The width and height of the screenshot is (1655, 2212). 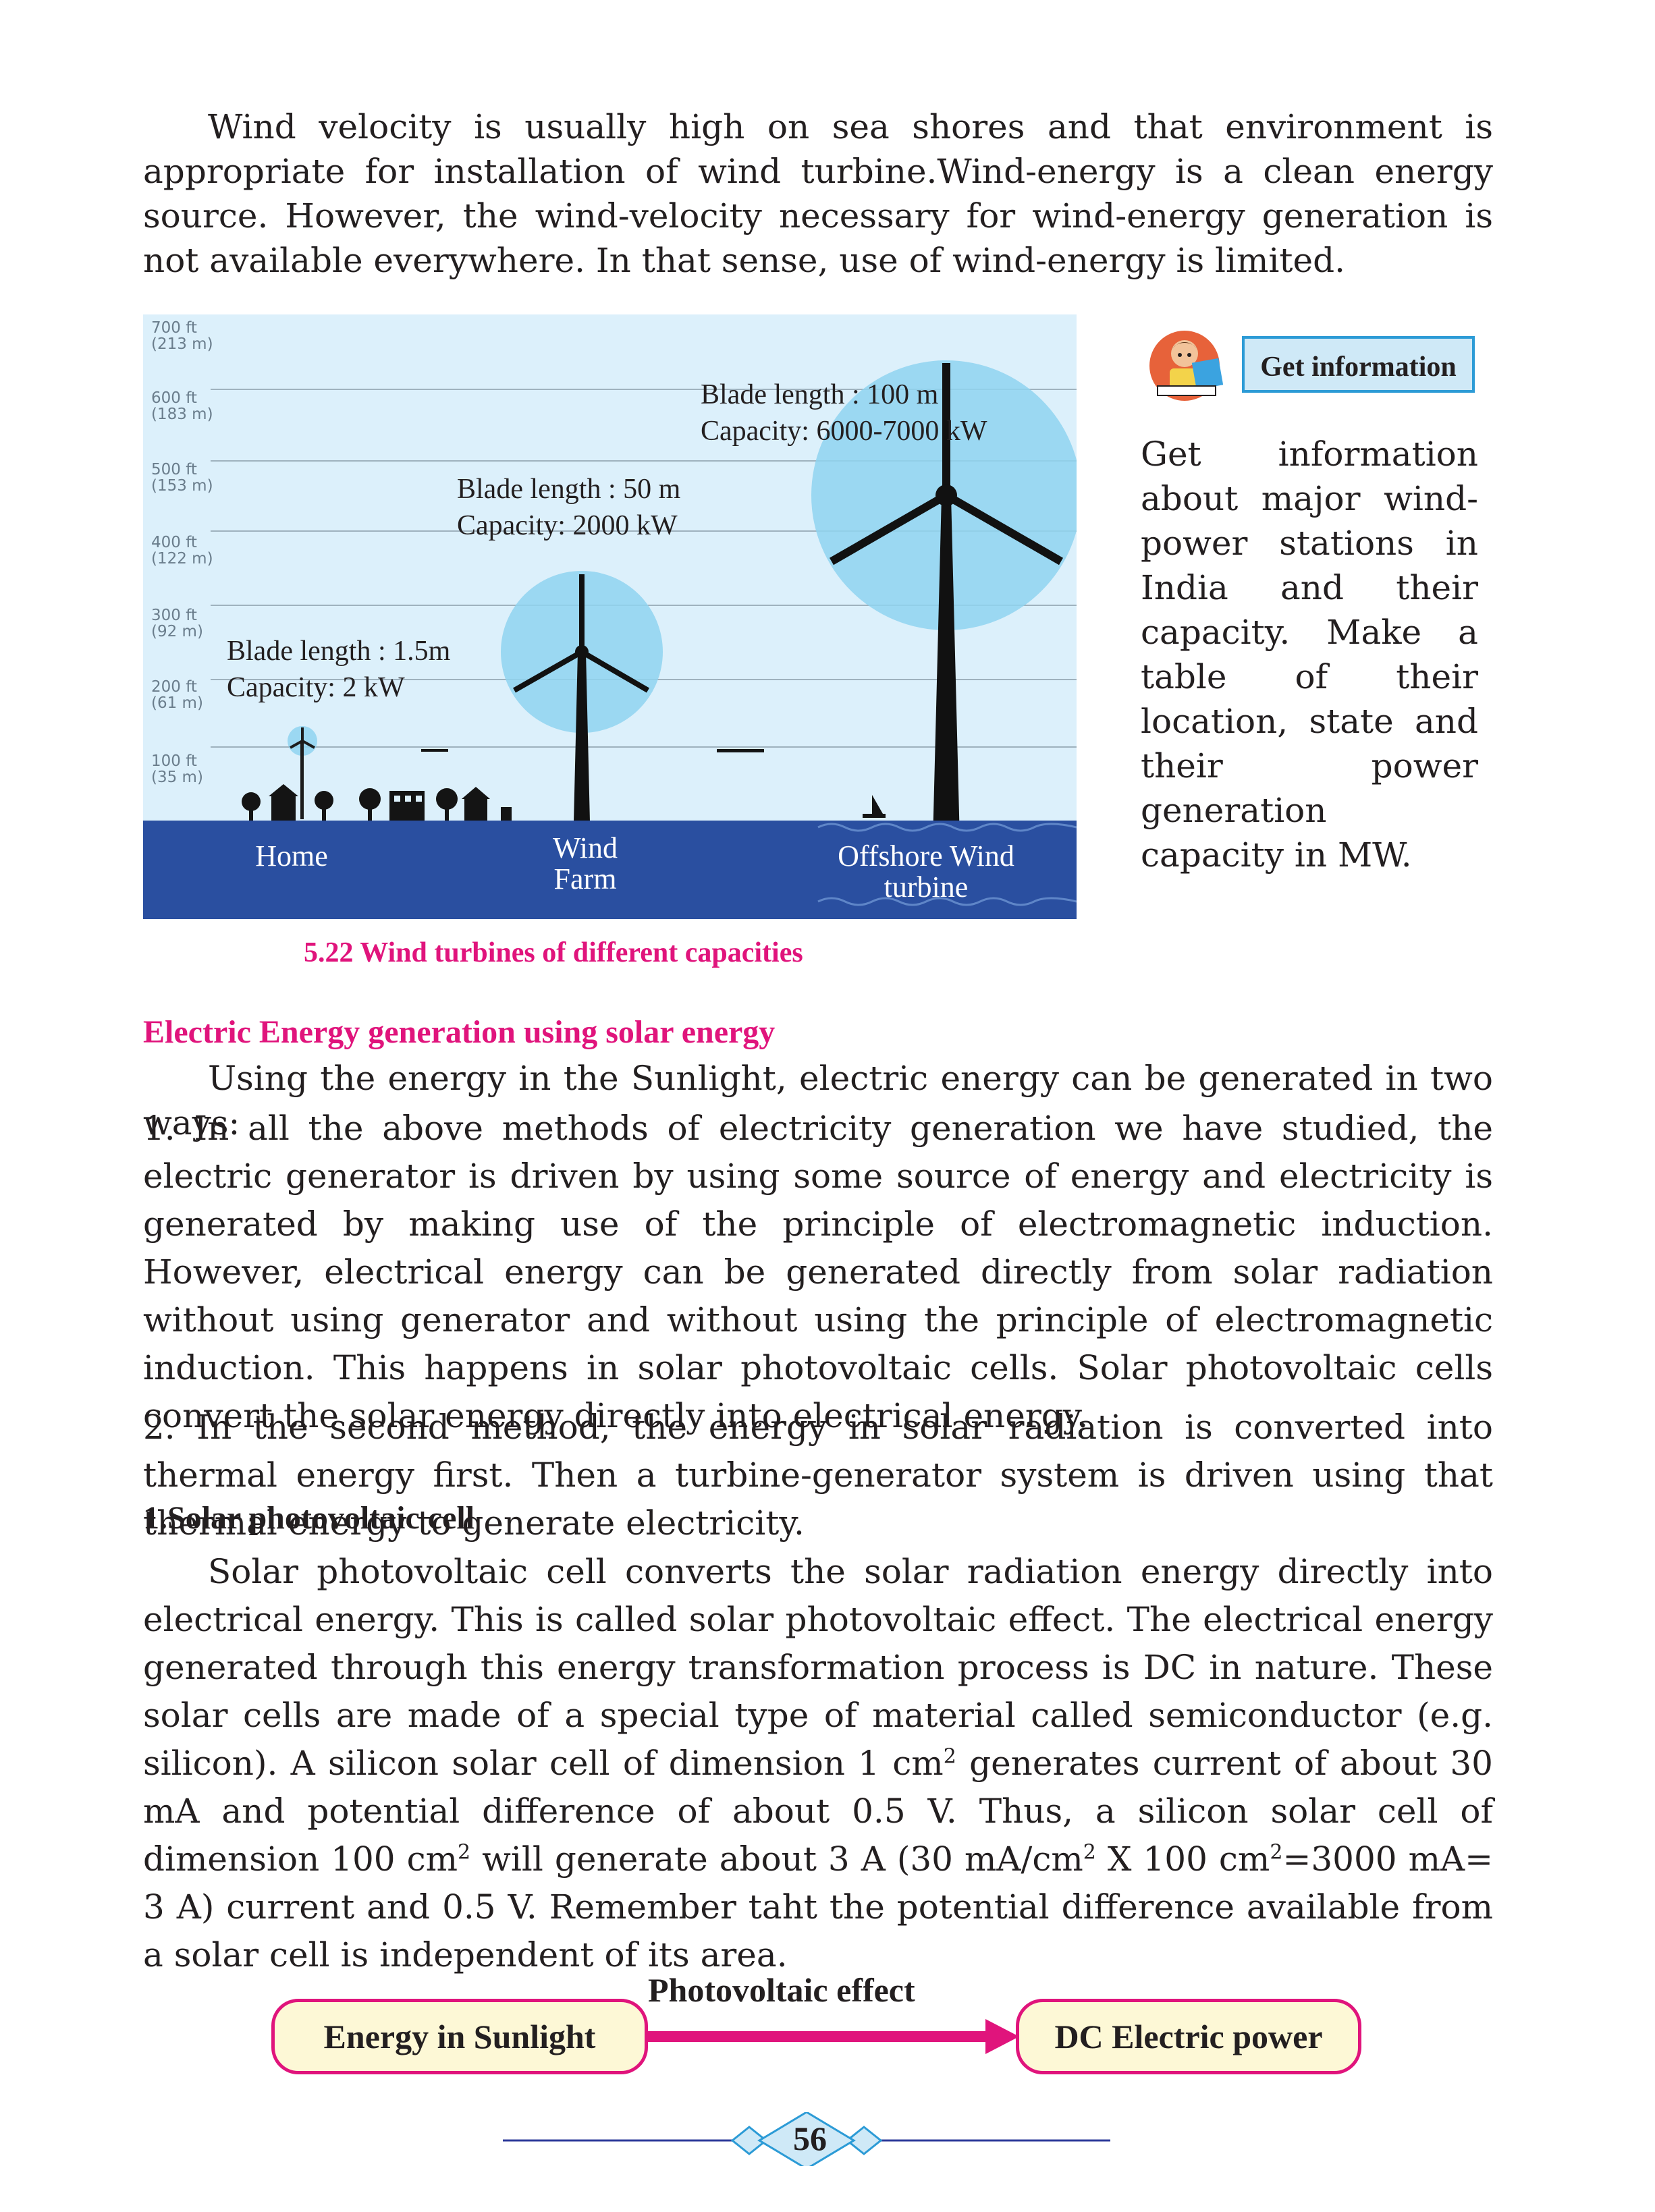 I want to click on wind-farm-callout: Blade length : 50 m Capacity: 2000 kW, so click(x=569, y=507).